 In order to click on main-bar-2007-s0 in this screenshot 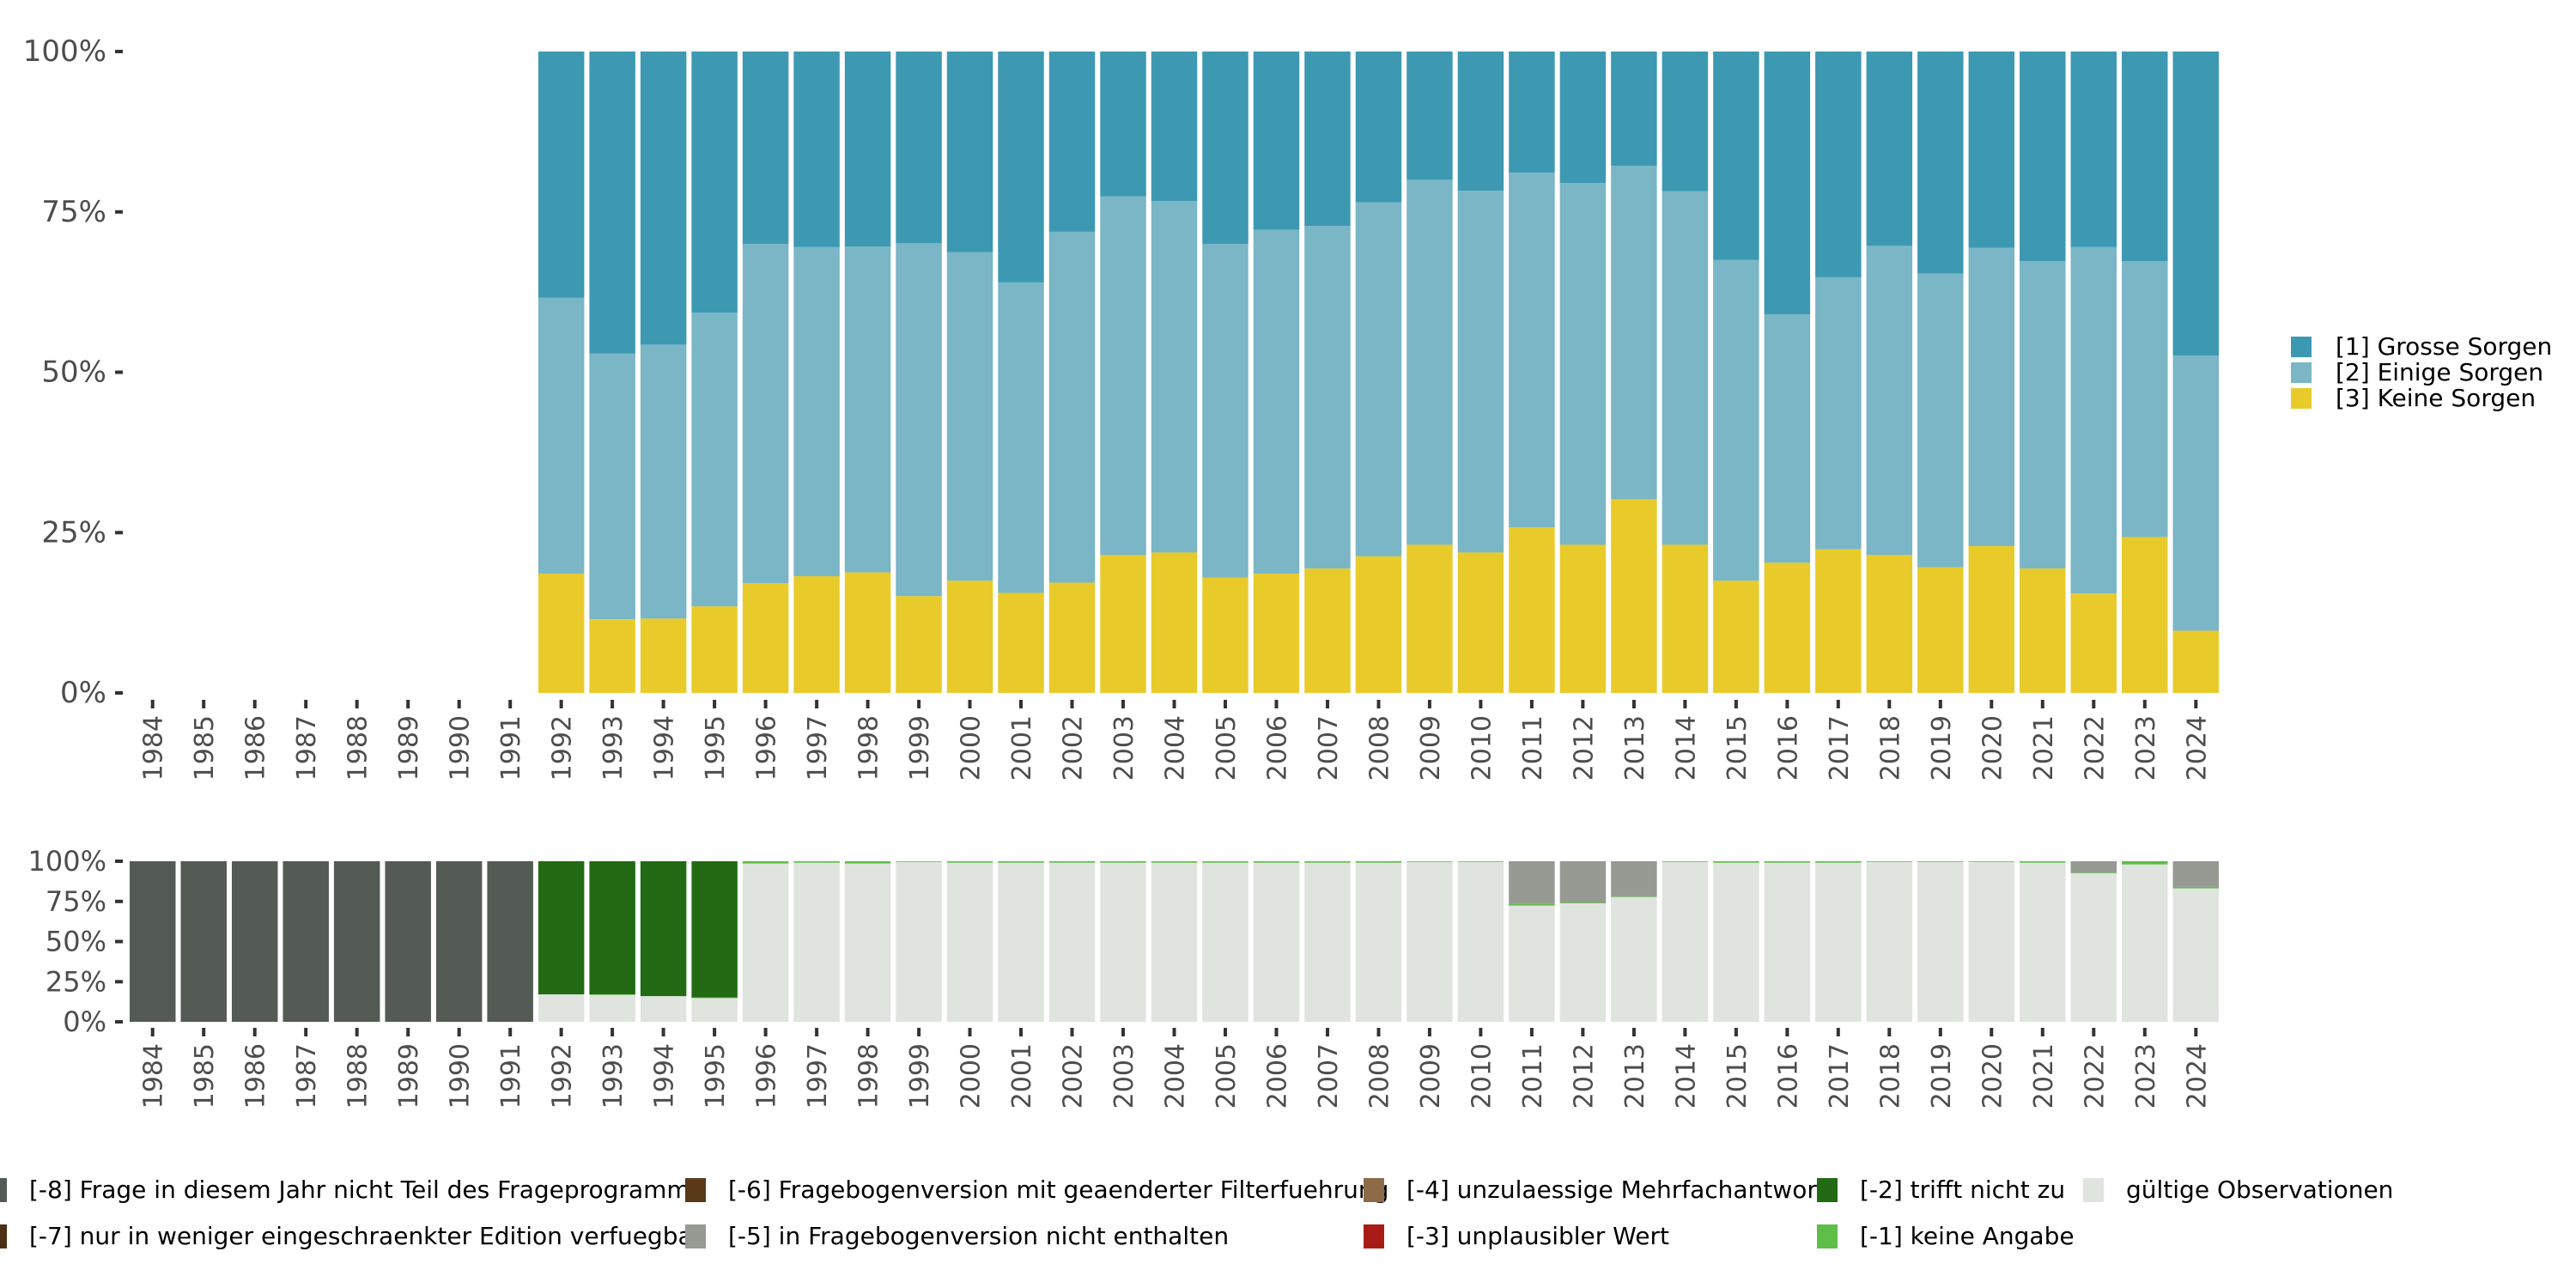, I will do `click(1327, 630)`.